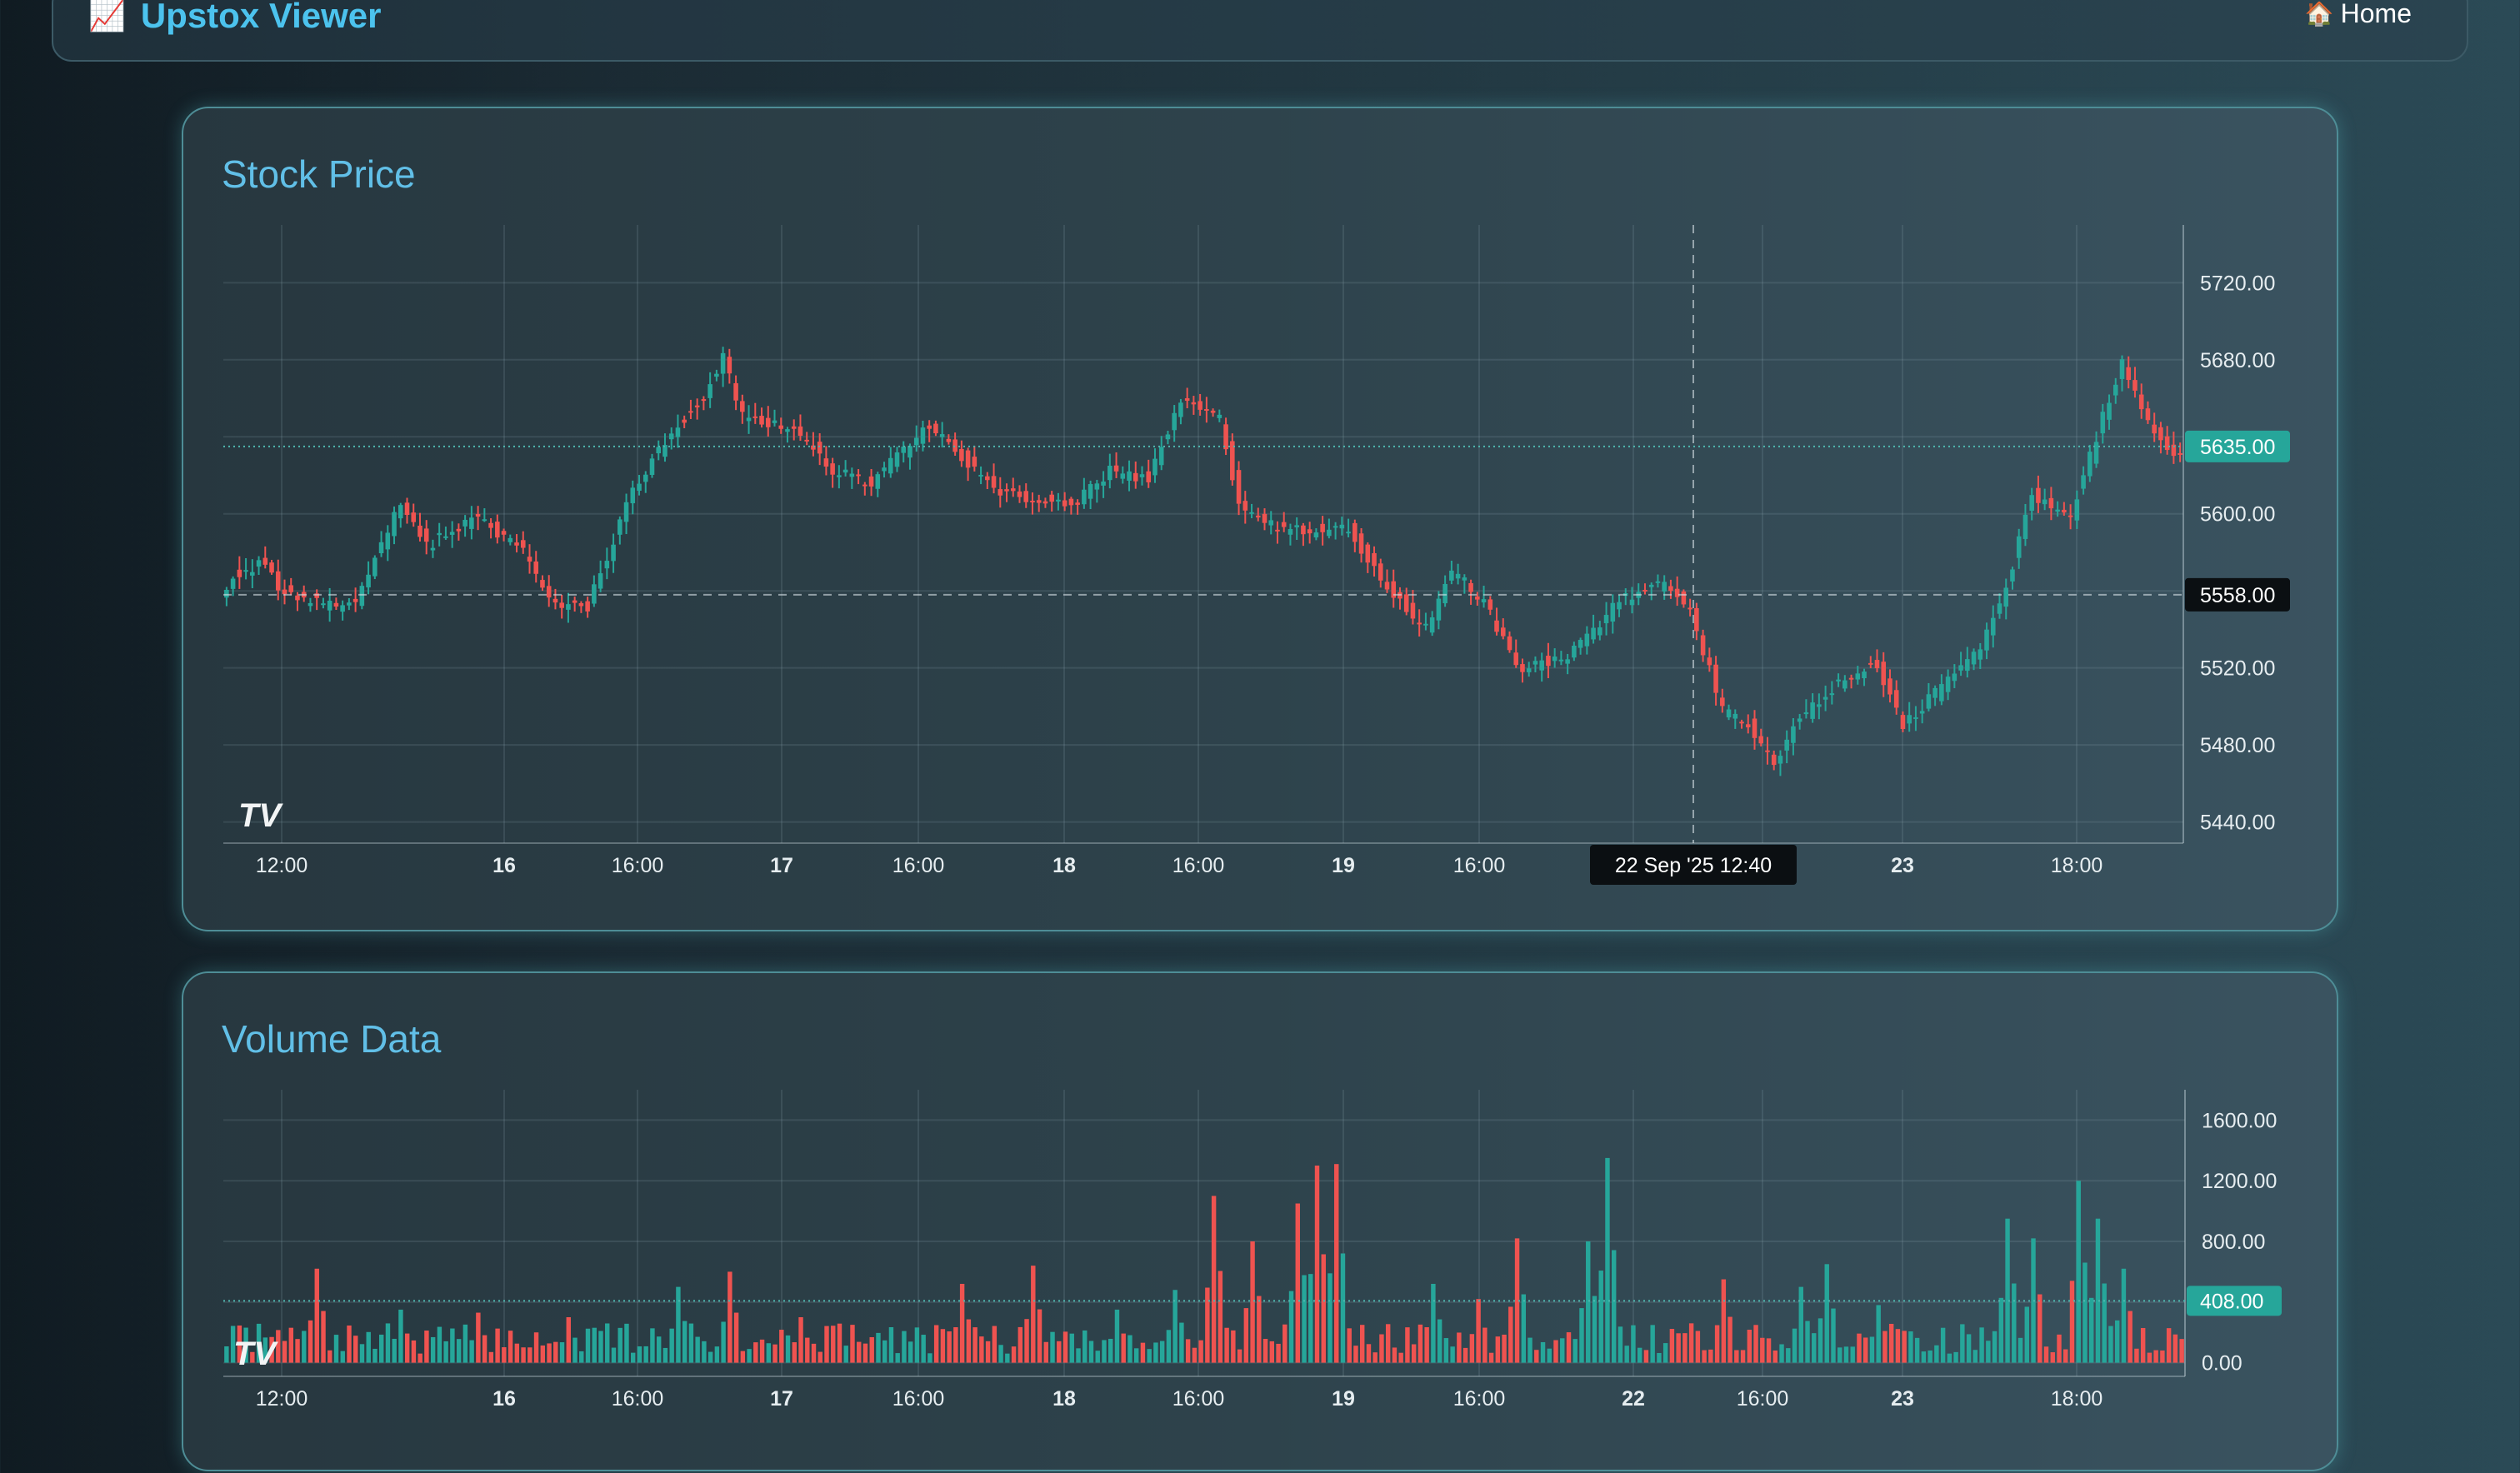 The height and width of the screenshot is (1473, 2520). Describe the element at coordinates (1260, 31) in the screenshot. I see `top-navbar: 📈 Upstox Viewer 🏠 Home` at that location.